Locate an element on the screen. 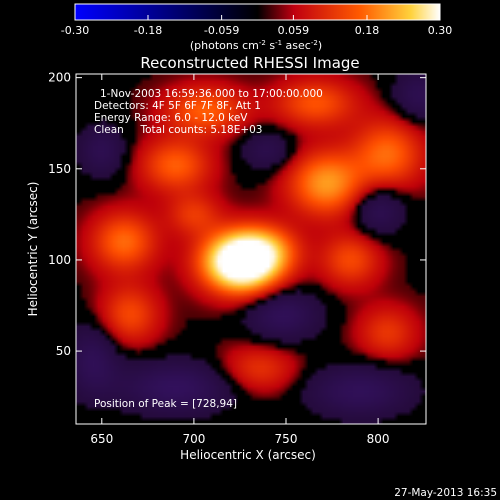  colorbar is located at coordinates (257, 12).